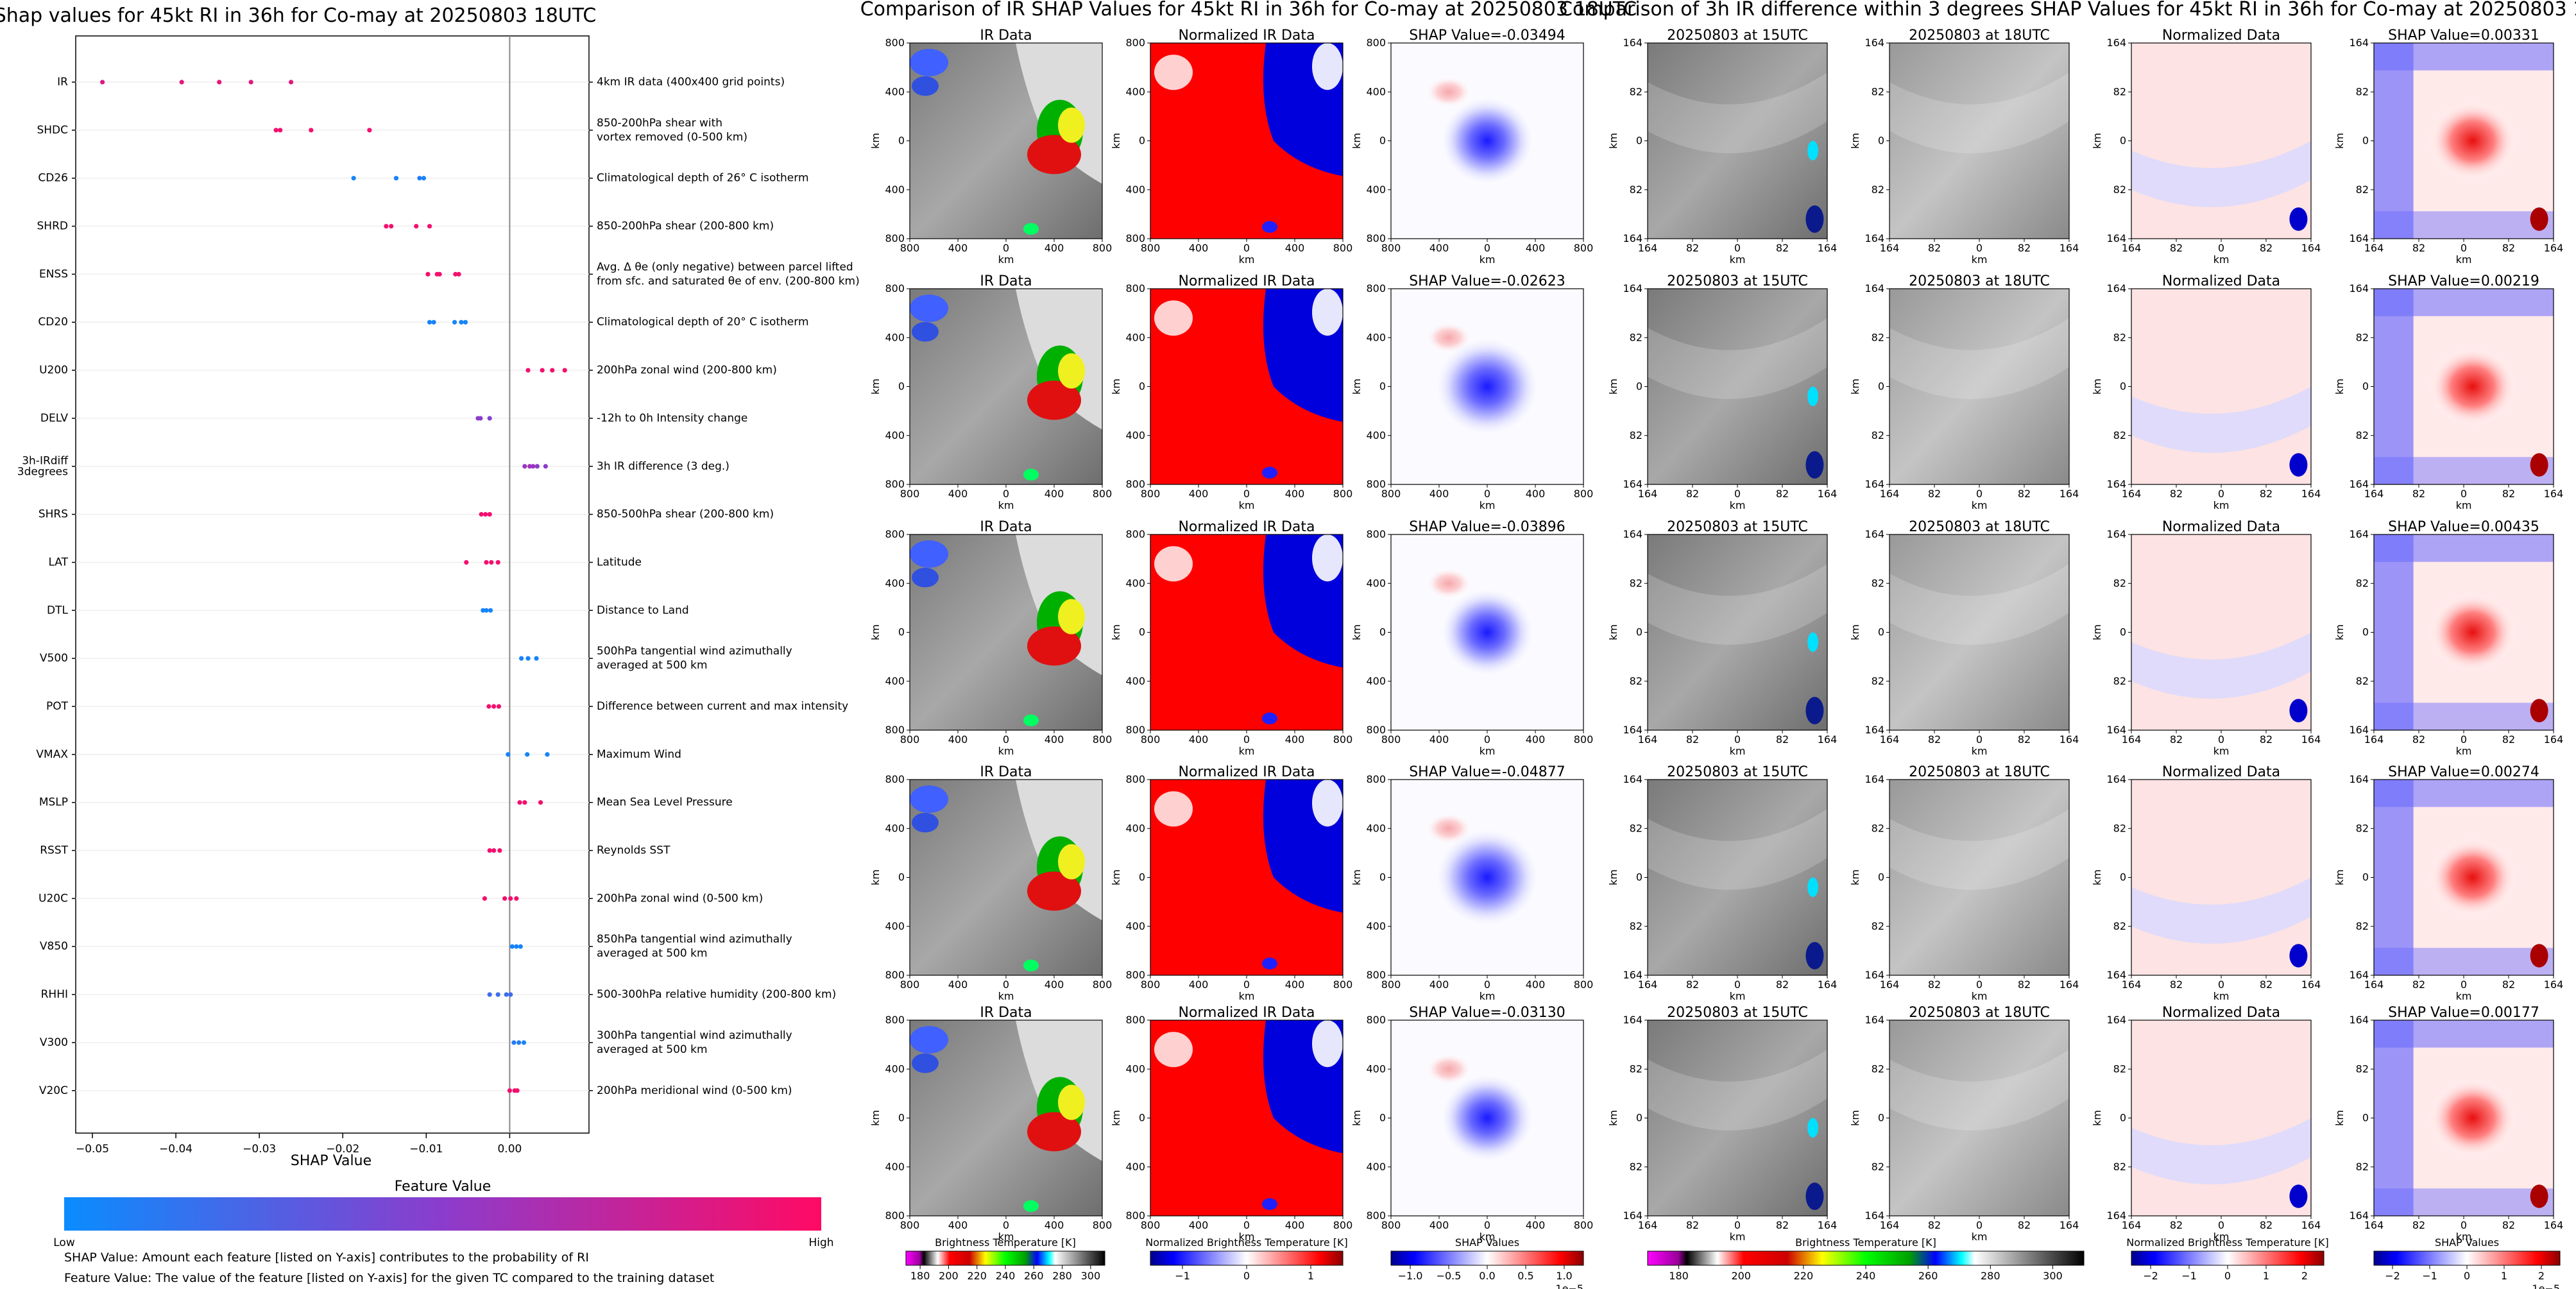 Image resolution: width=2576 pixels, height=1289 pixels. I want to click on colorbar-tick-label: −1, so click(2189, 1276).